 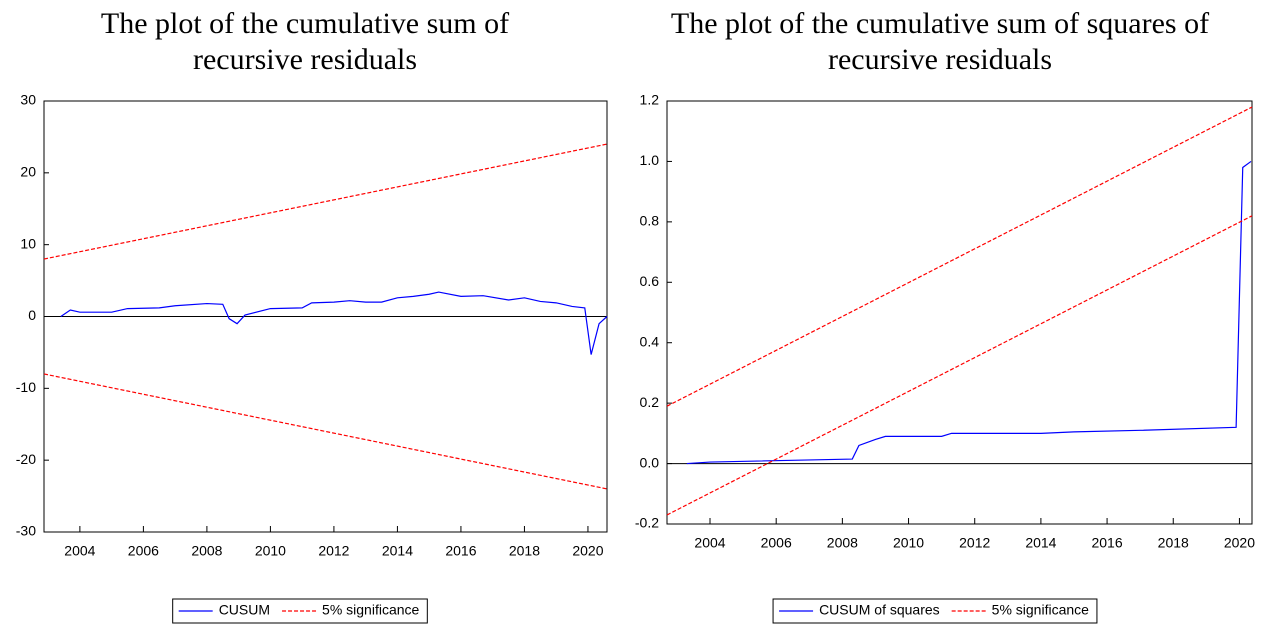 What do you see at coordinates (28, 243) in the screenshot?
I see `y-tick-label: 10` at bounding box center [28, 243].